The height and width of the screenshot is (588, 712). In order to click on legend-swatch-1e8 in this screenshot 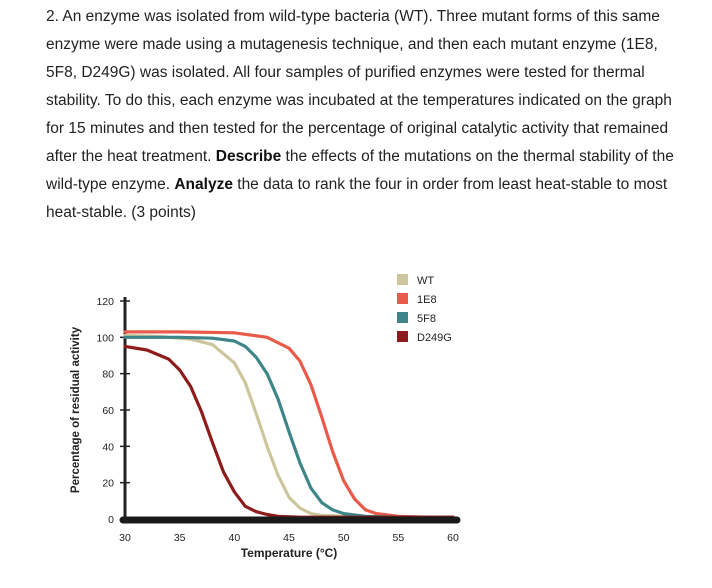, I will do `click(402, 298)`.